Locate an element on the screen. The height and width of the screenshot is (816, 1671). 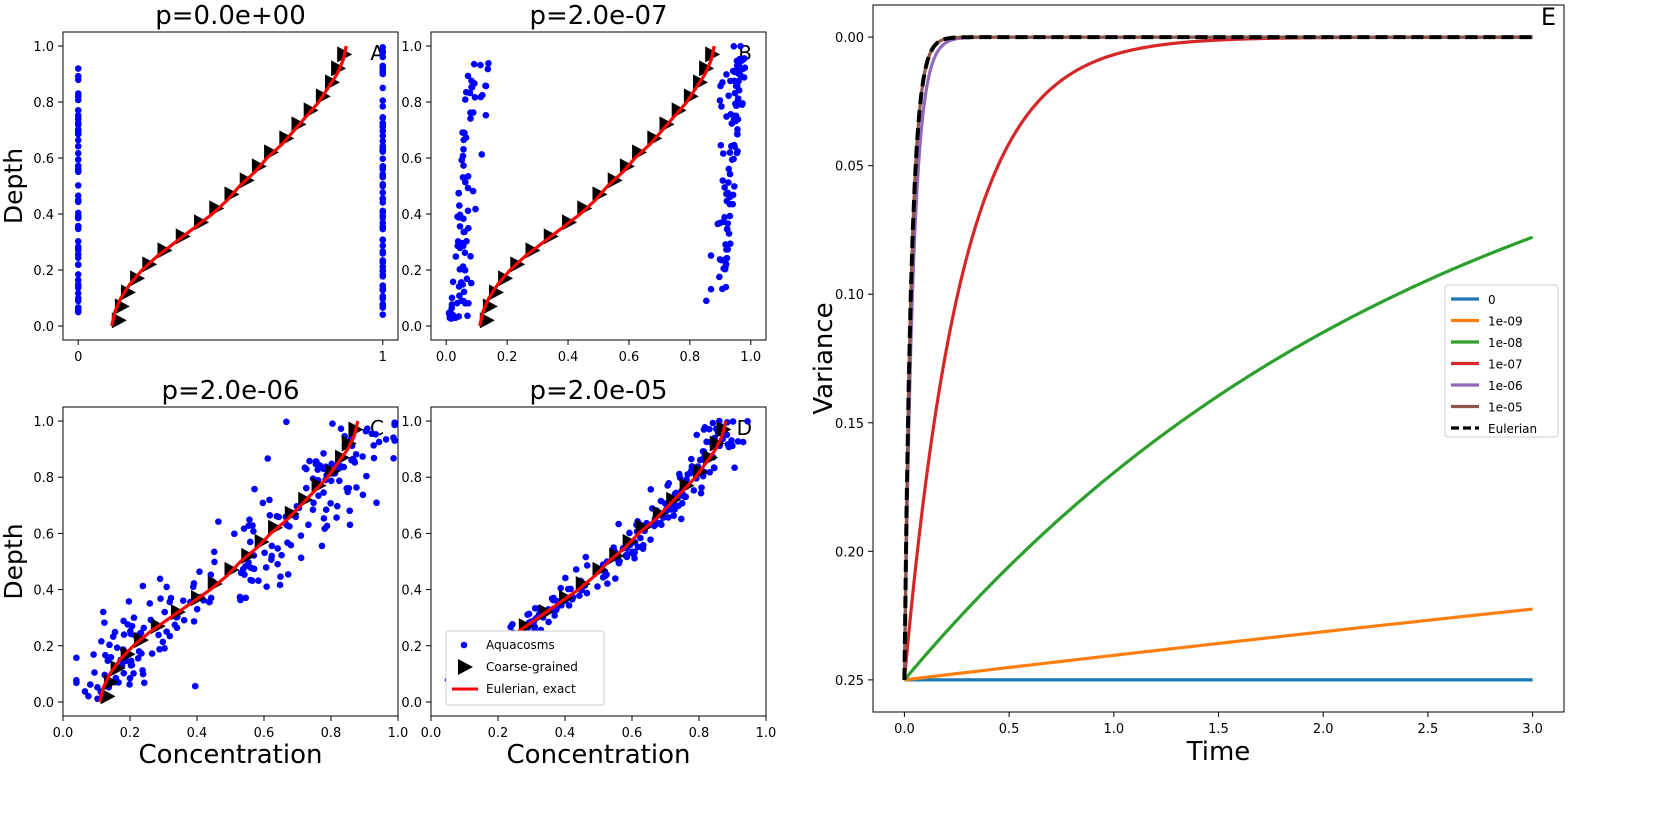
legend-label: Aquacosms is located at coordinates (520, 645).